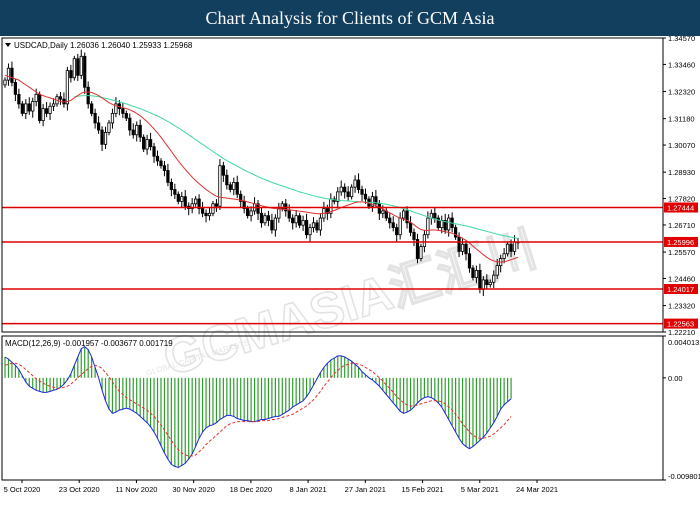 This screenshot has height=505, width=700. I want to click on chart-banner-title: Chart Analysis for Clients of GCM Asia, so click(350, 18).